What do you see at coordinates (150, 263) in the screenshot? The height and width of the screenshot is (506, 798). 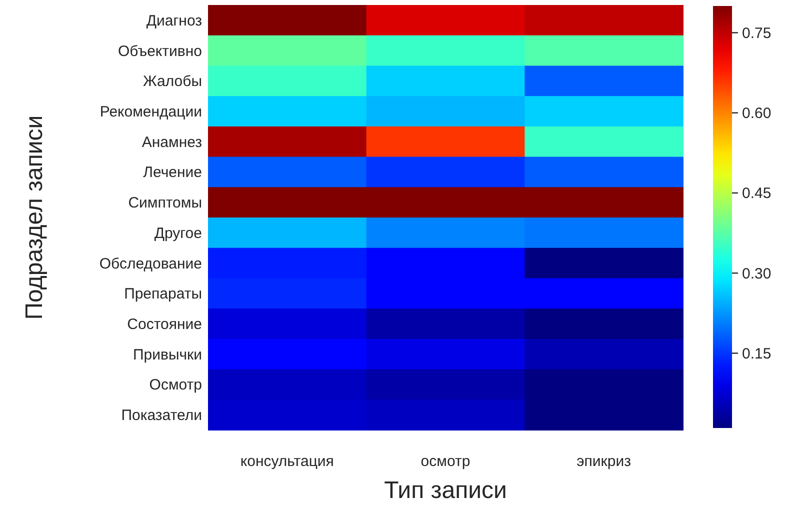 I see `y-tick-label: Обследование` at bounding box center [150, 263].